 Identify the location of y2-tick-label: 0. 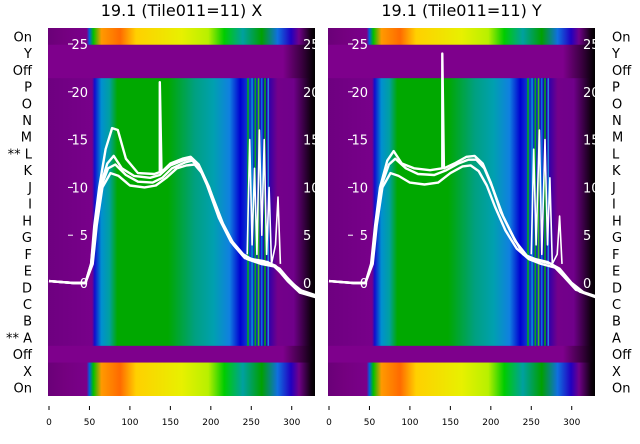
(364, 284).